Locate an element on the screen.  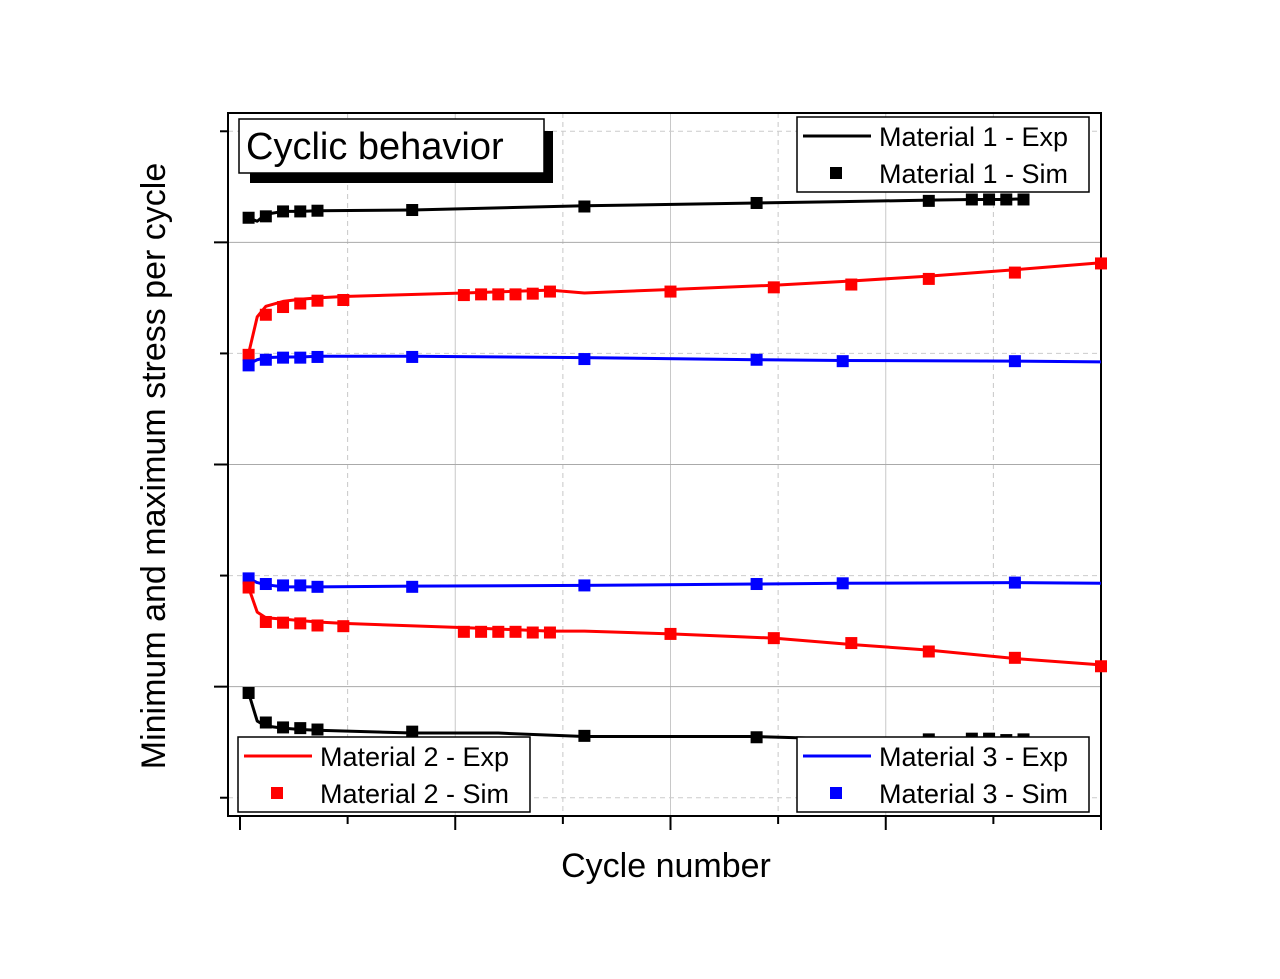
series-m2-line-max is located at coordinates (674, 307).